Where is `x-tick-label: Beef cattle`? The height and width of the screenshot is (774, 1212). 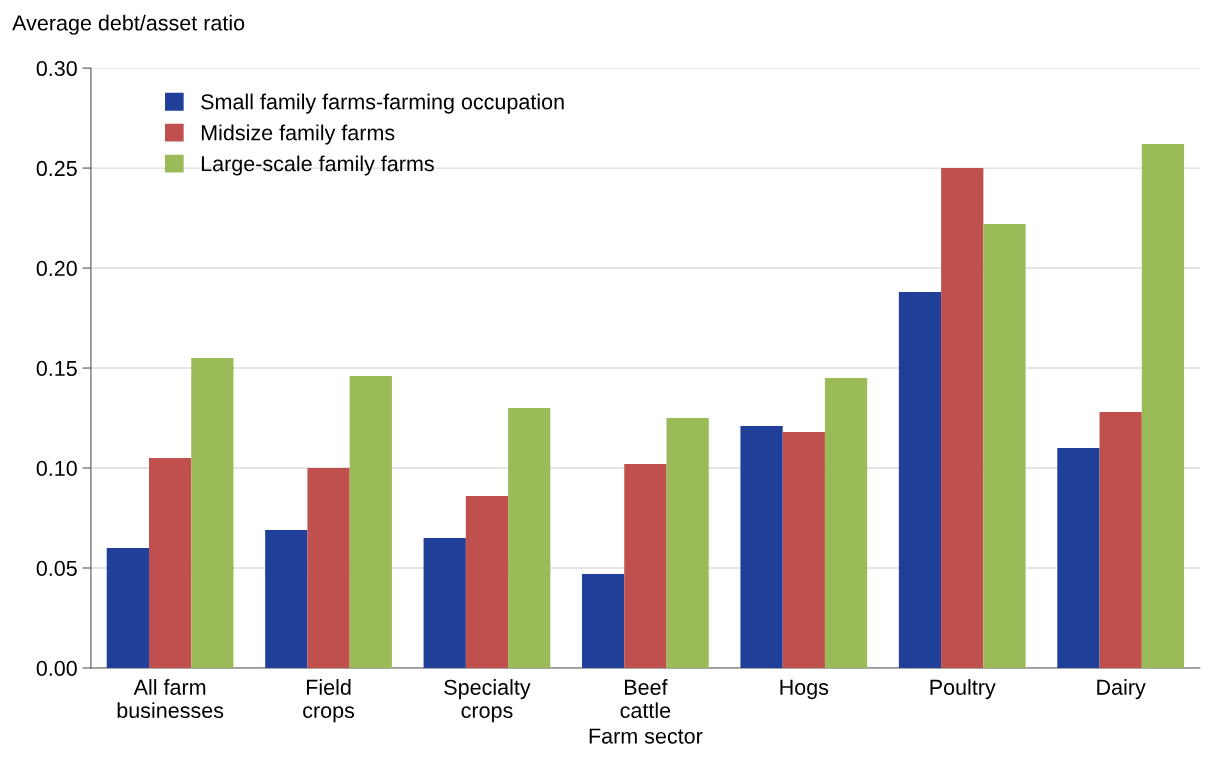
x-tick-label: Beef cattle is located at coordinates (645, 699).